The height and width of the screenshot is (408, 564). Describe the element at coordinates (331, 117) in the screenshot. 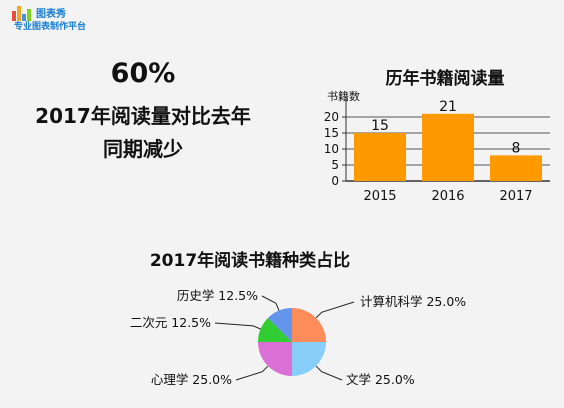

I see `y-tick-label: 20` at that location.